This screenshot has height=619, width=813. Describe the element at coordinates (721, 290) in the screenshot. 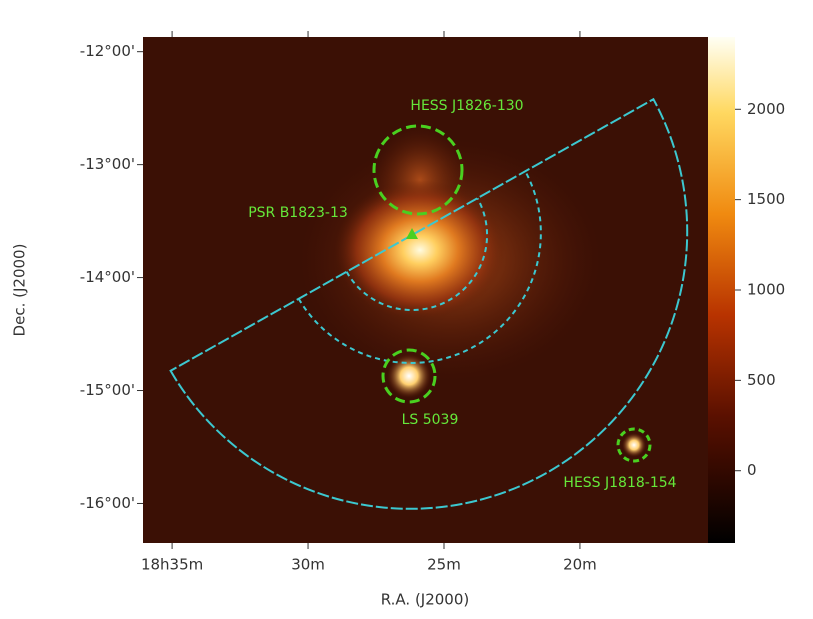

I see `colorbar` at that location.